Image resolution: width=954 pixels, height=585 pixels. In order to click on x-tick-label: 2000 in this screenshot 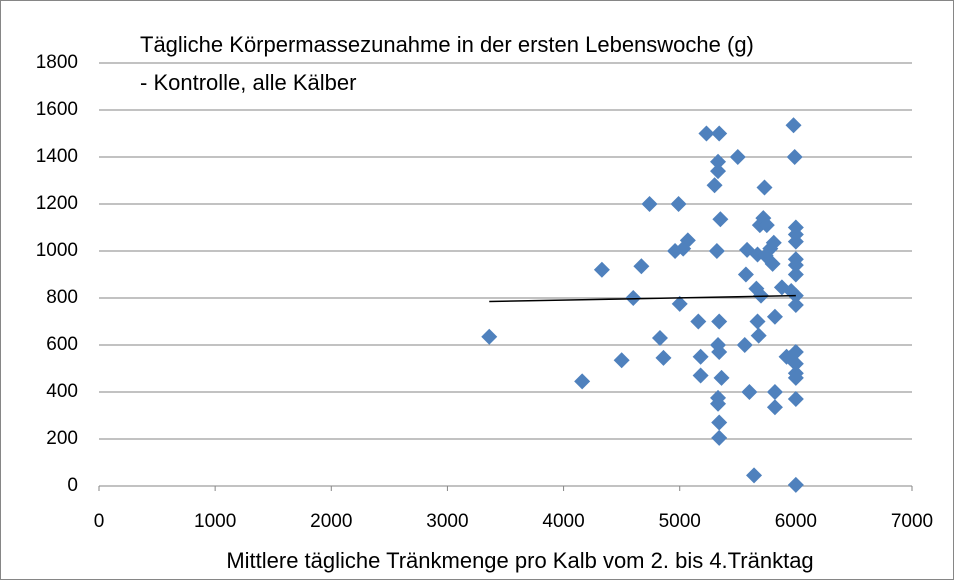, I will do `click(331, 521)`.